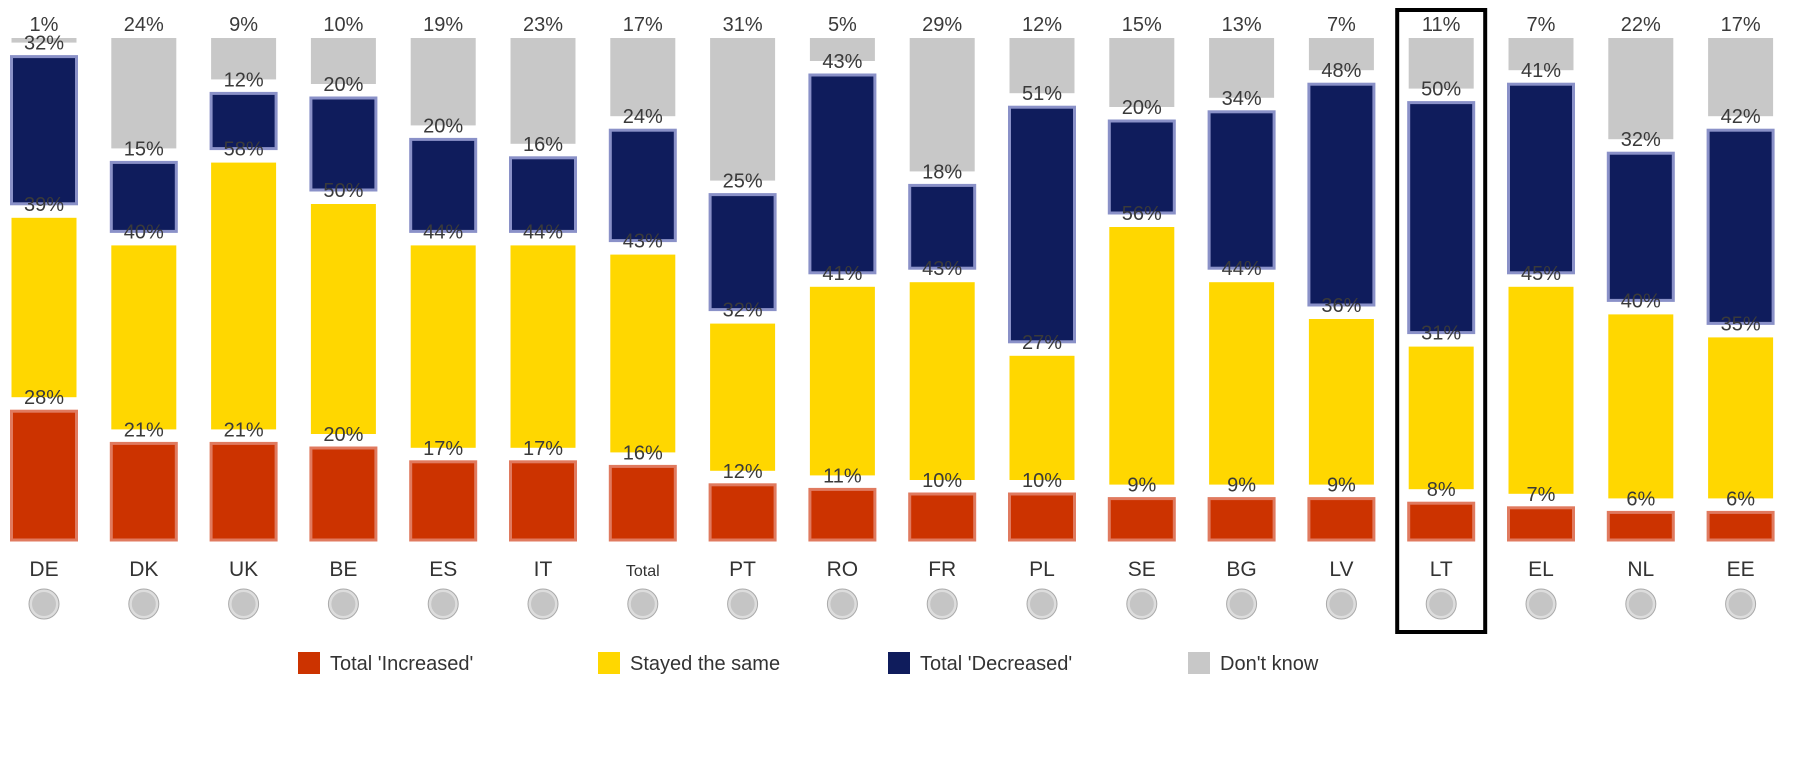 This screenshot has width=1796, height=778. Describe the element at coordinates (243, 569) in the screenshot. I see `category-label-uk: UK` at that location.